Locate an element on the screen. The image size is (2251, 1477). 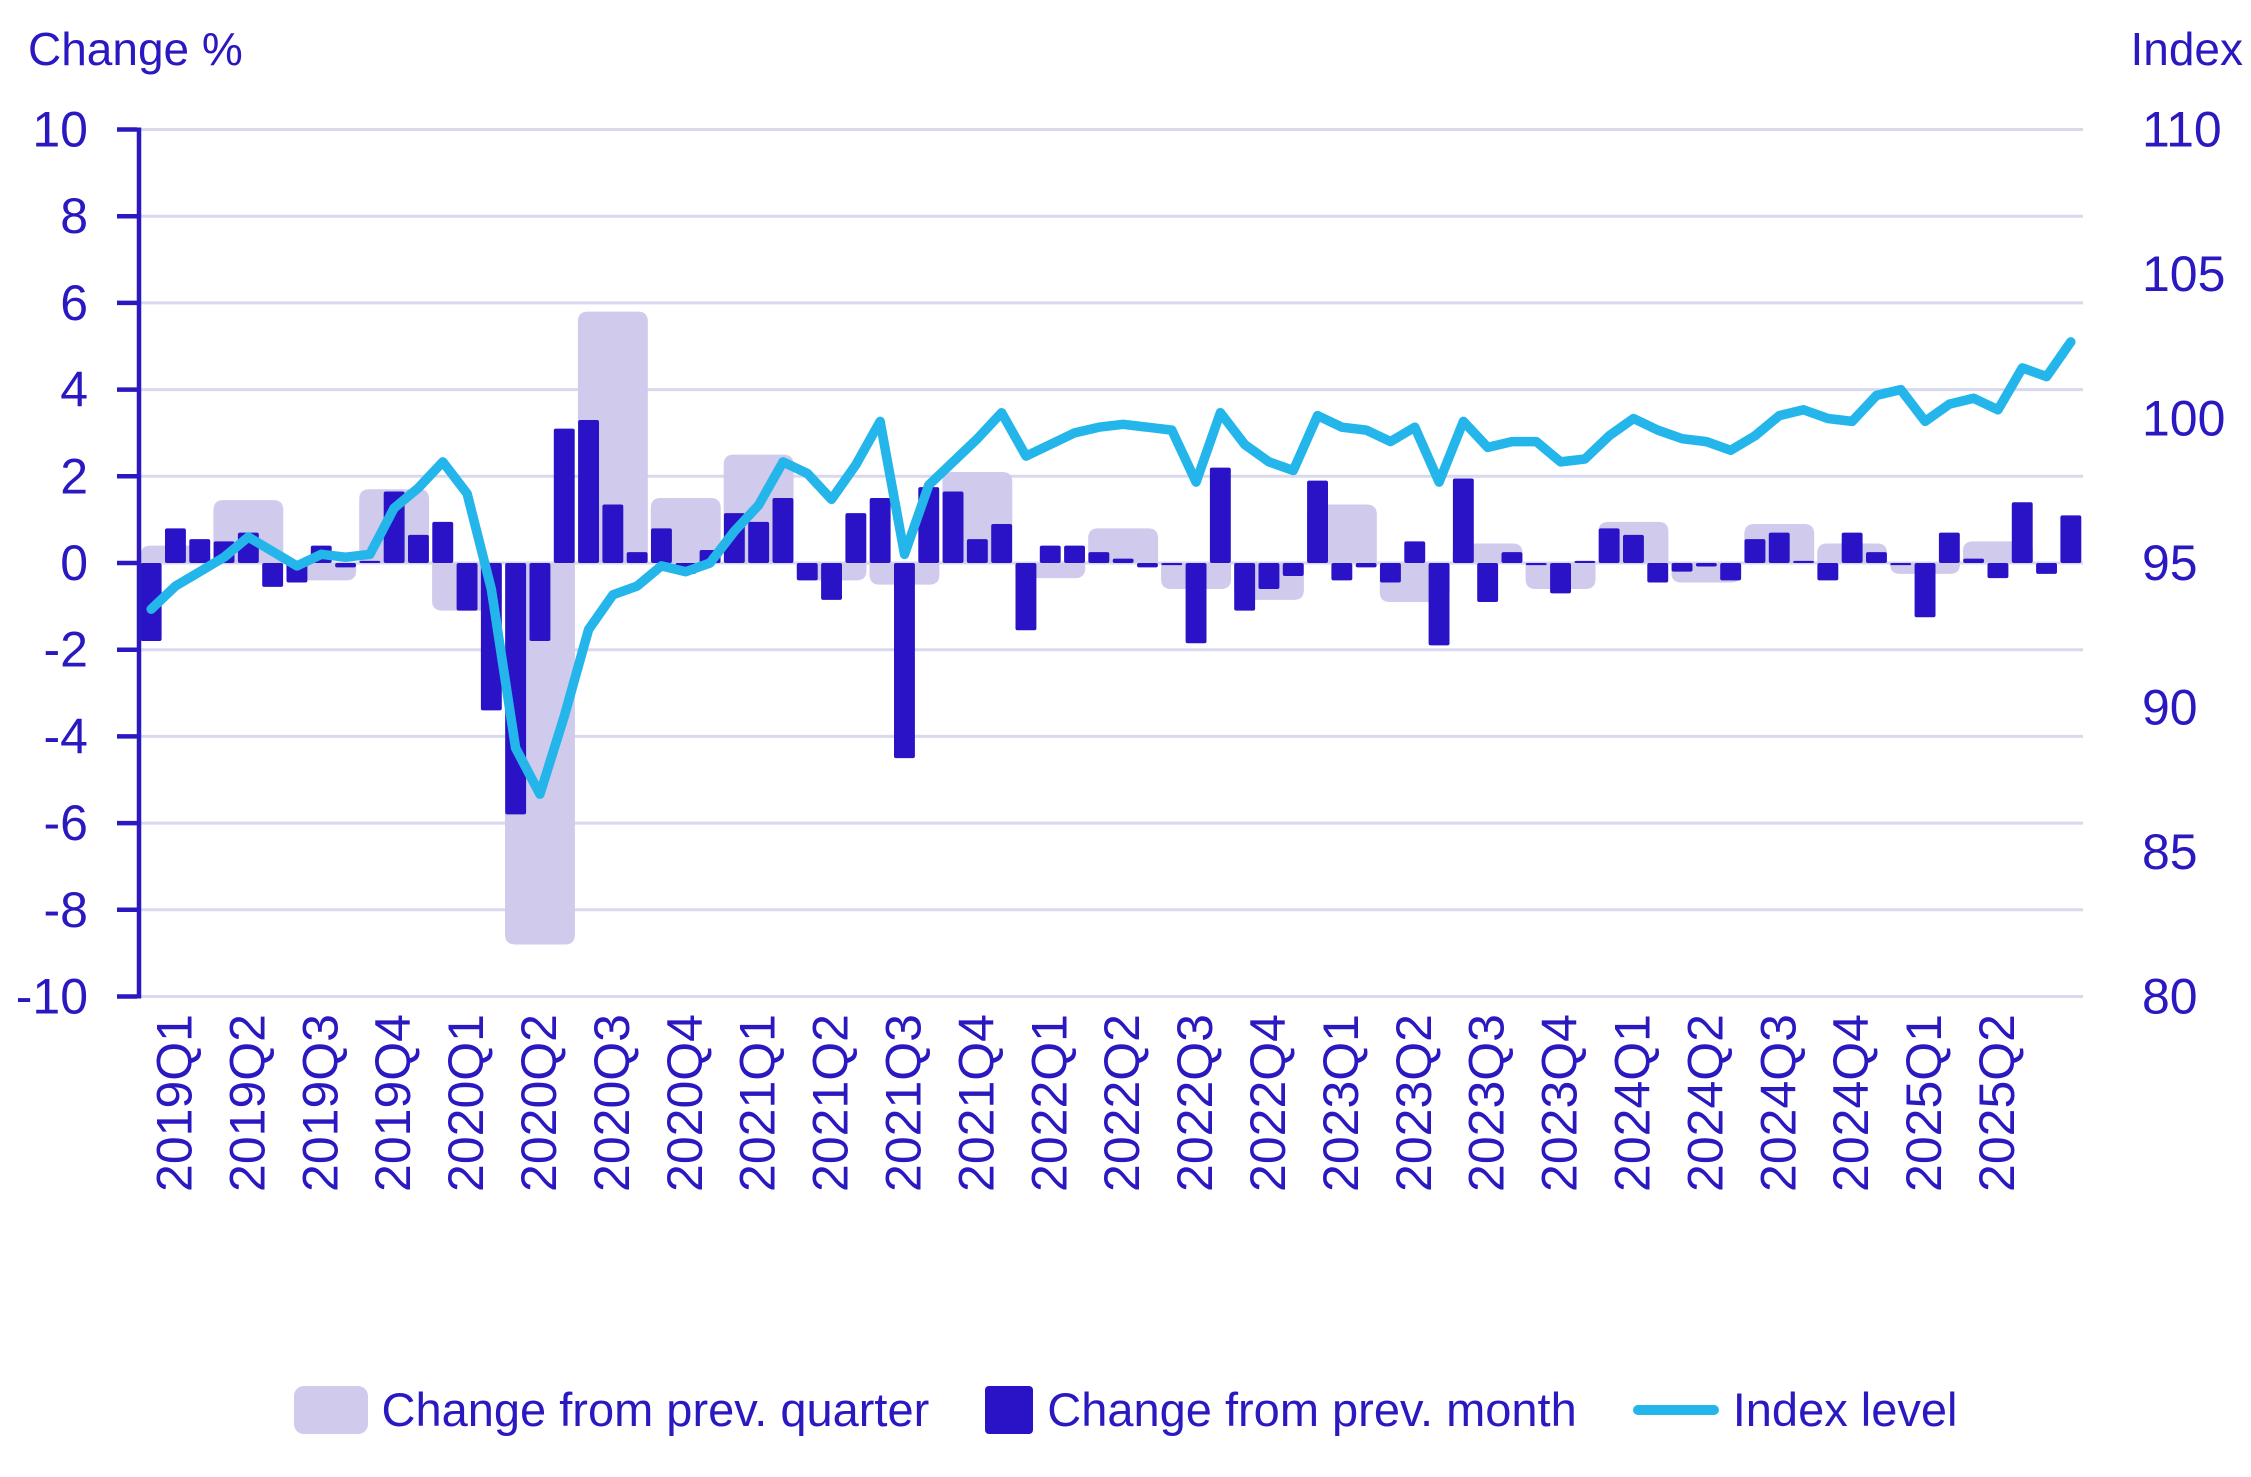
x-axis-label: 2024Q2 is located at coordinates (1705, 1103).